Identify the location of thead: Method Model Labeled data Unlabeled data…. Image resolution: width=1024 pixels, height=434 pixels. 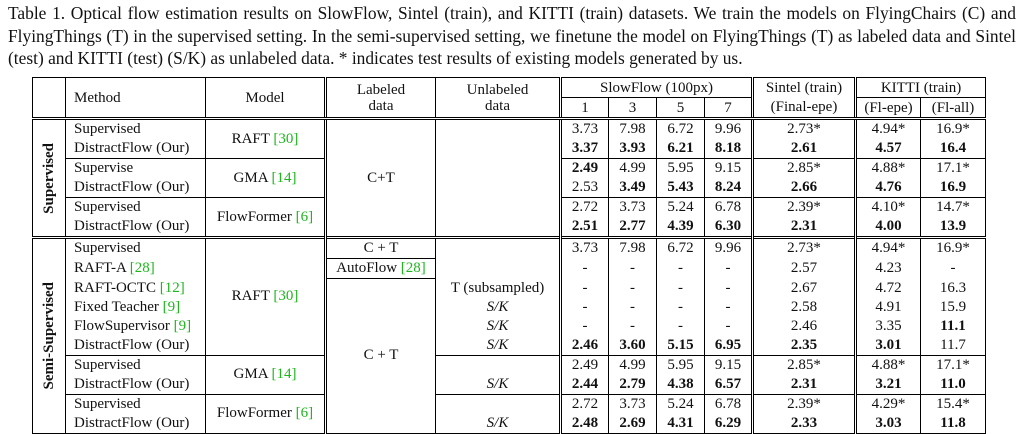
(509, 98).